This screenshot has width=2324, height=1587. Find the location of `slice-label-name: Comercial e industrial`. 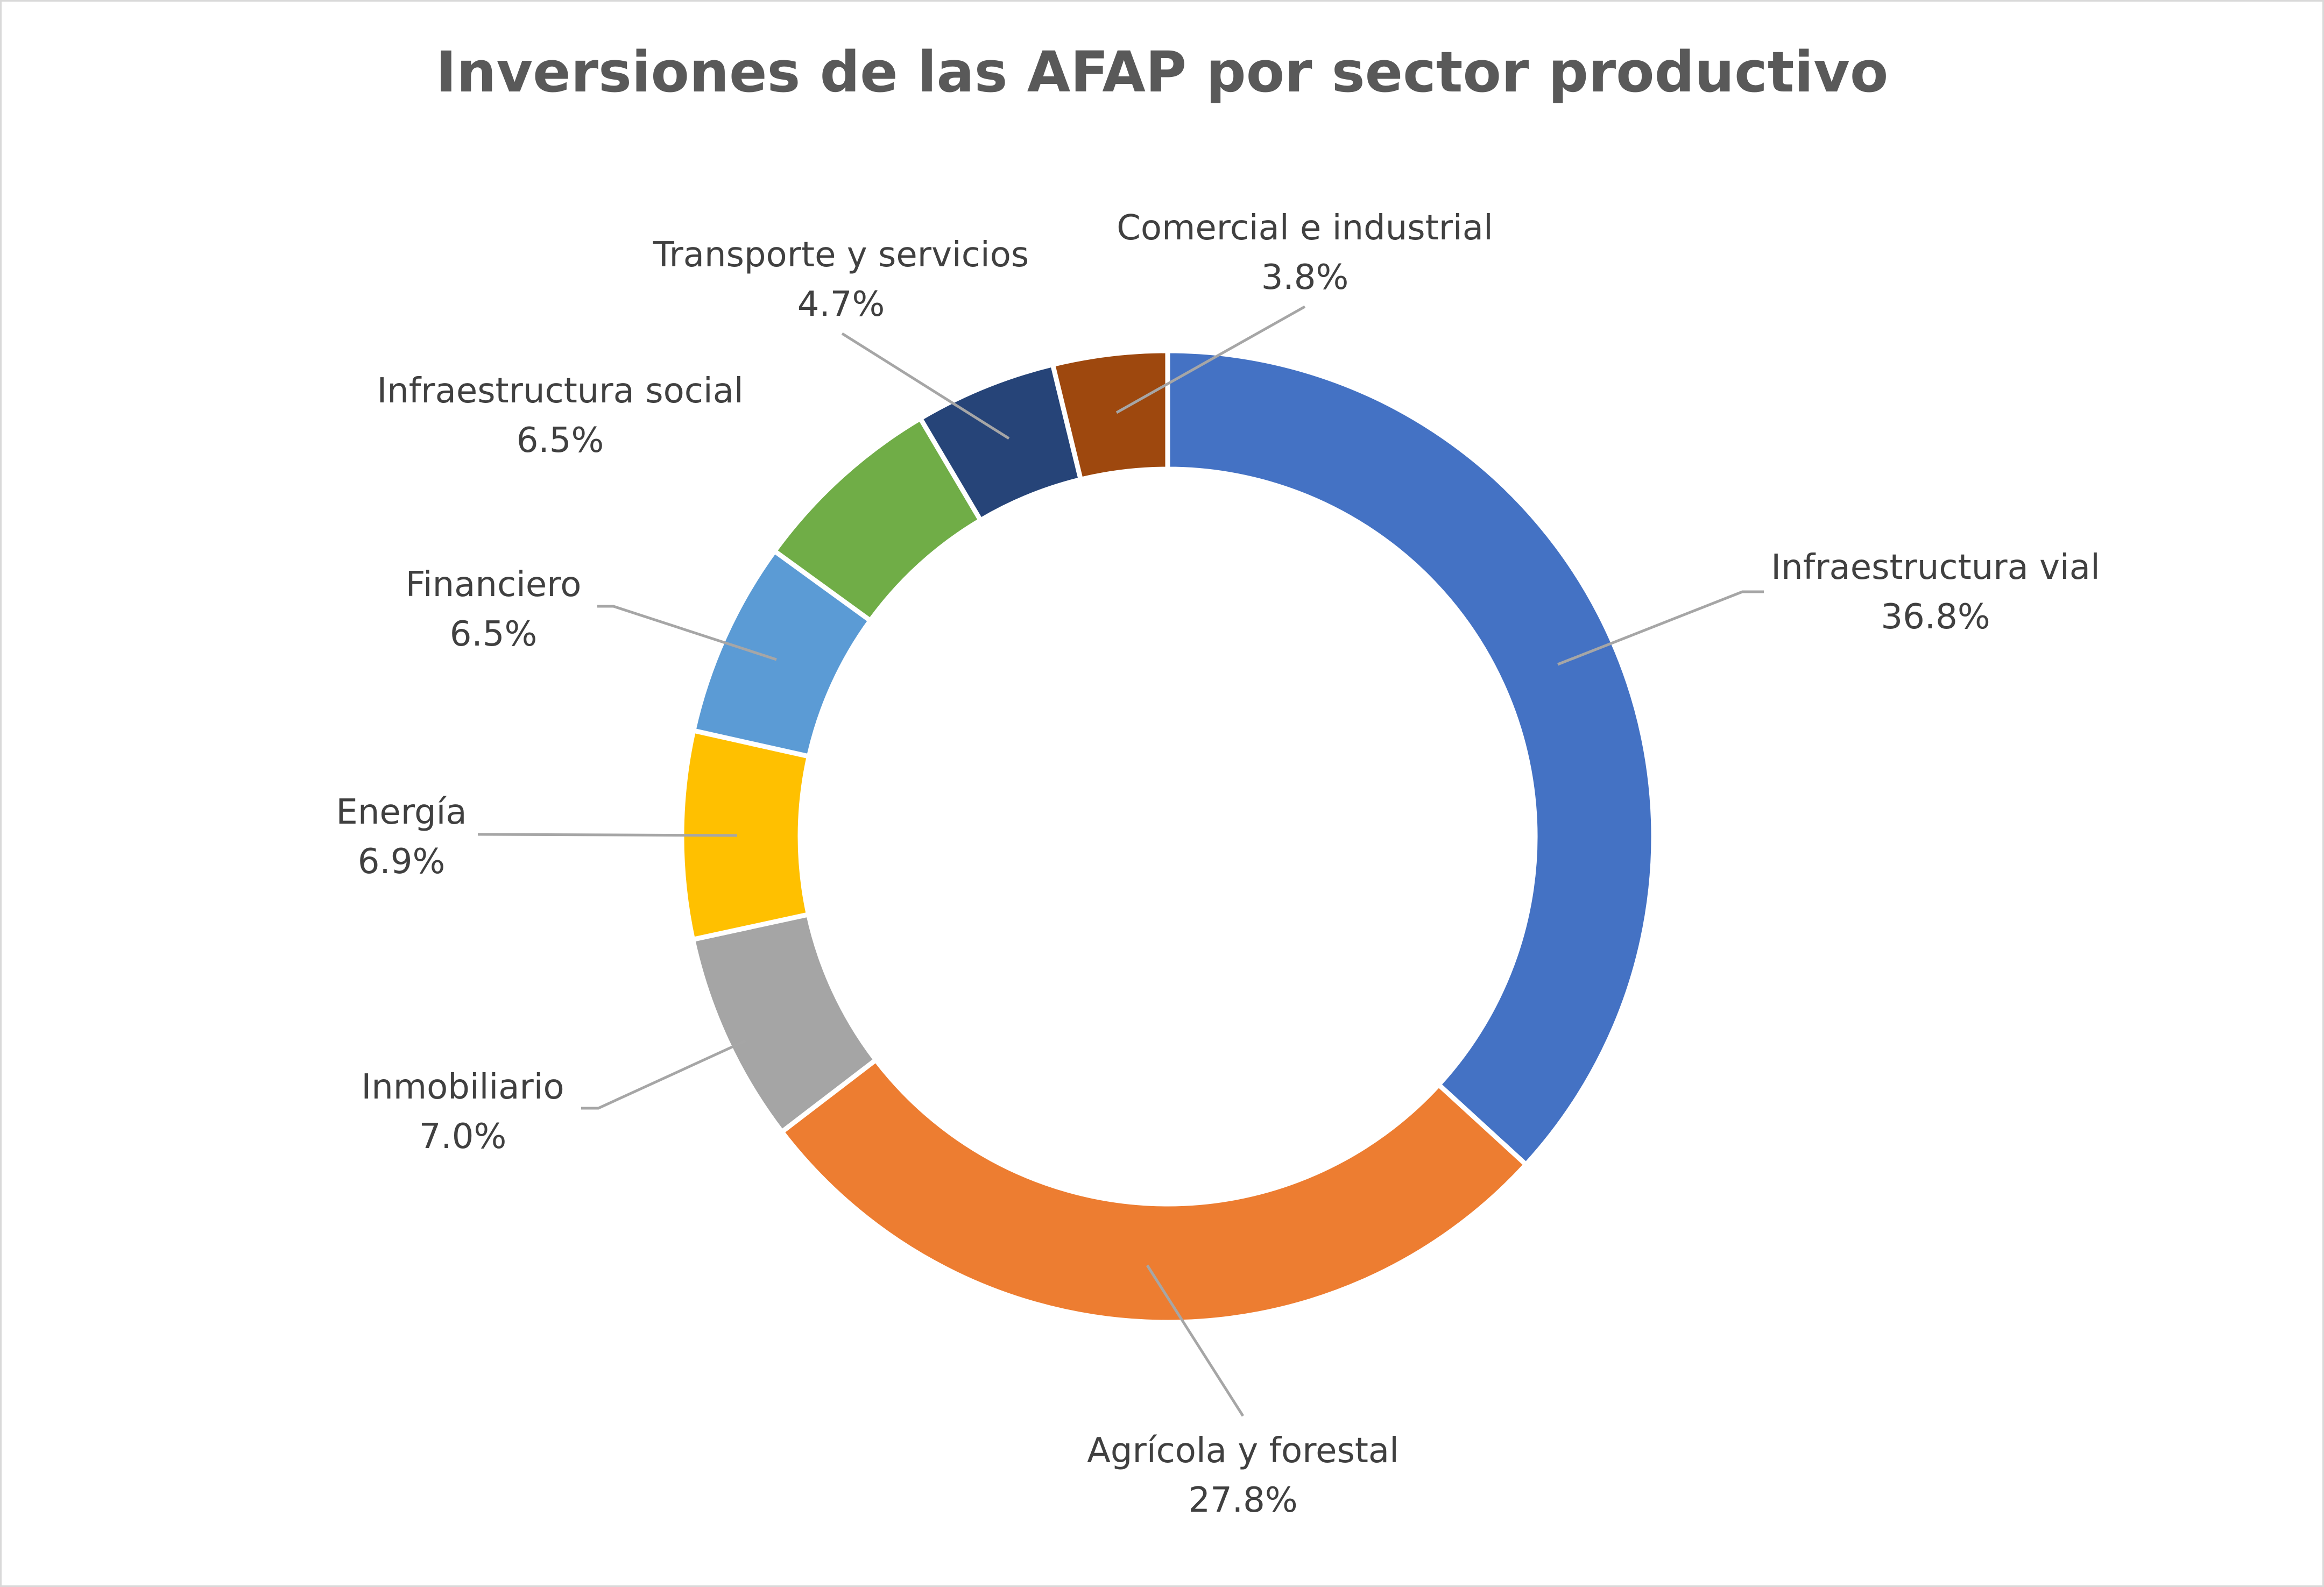

slice-label-name: Comercial e industrial is located at coordinates (1305, 228).